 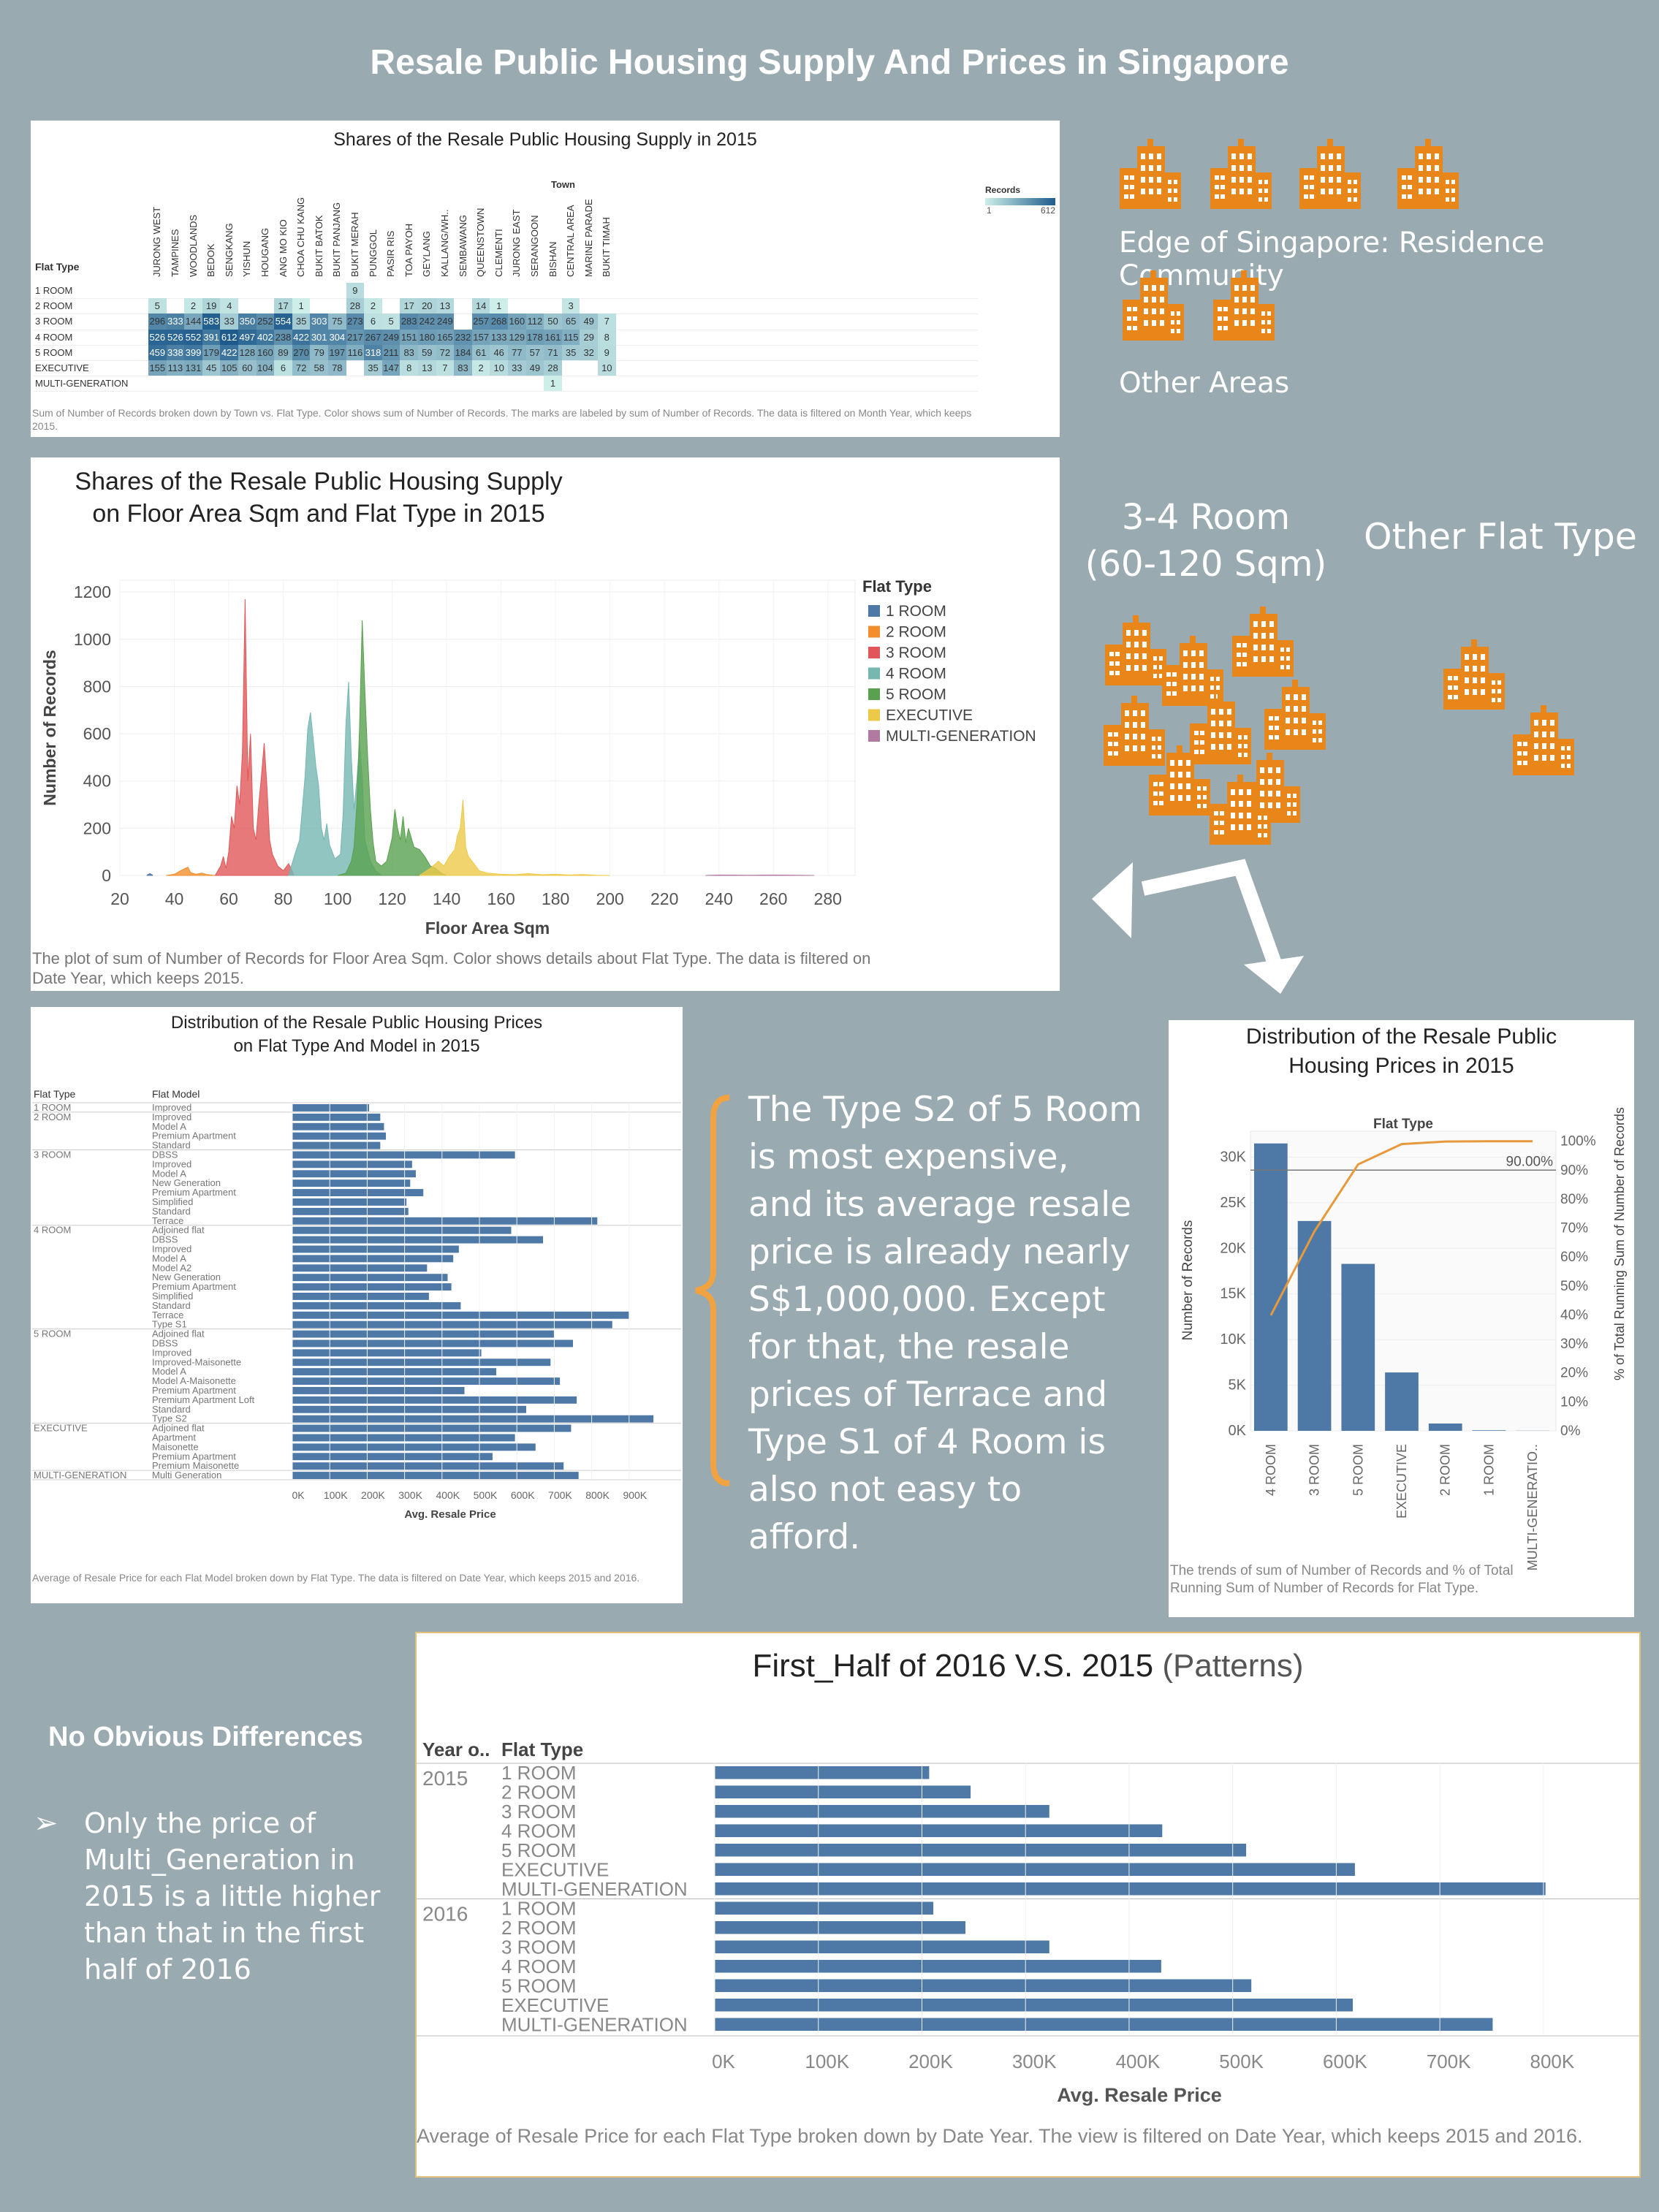 What do you see at coordinates (961, 736) in the screenshot?
I see `area-legend-label: MULTI-GENERATION` at bounding box center [961, 736].